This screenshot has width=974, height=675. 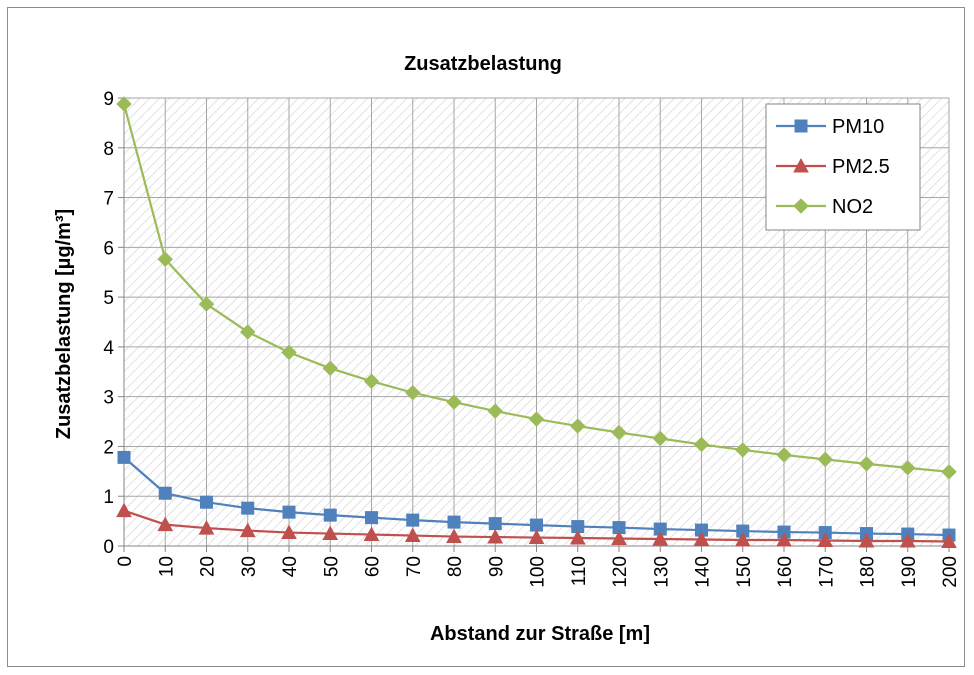 I want to click on x-tick-label: 50, so click(x=331, y=566).